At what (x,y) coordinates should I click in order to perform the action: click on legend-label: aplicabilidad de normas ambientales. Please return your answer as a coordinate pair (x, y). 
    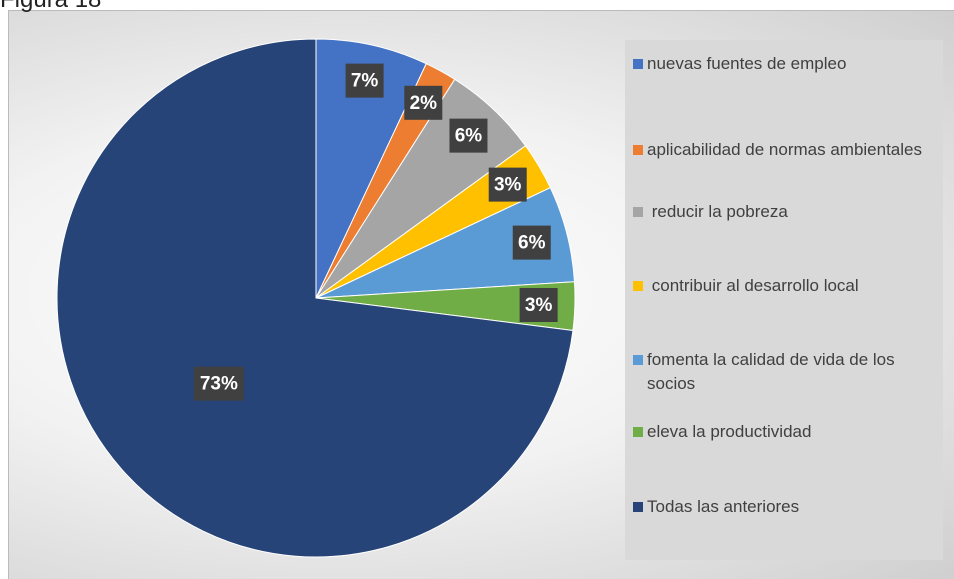
    Looking at the image, I should click on (784, 149).